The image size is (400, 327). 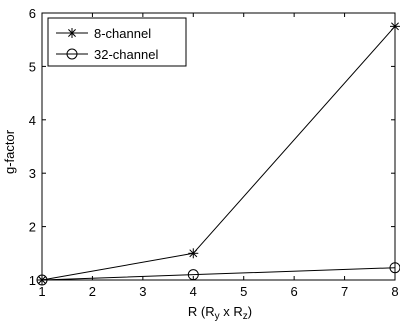 What do you see at coordinates (294, 291) in the screenshot?
I see `x-tick-label: 6` at bounding box center [294, 291].